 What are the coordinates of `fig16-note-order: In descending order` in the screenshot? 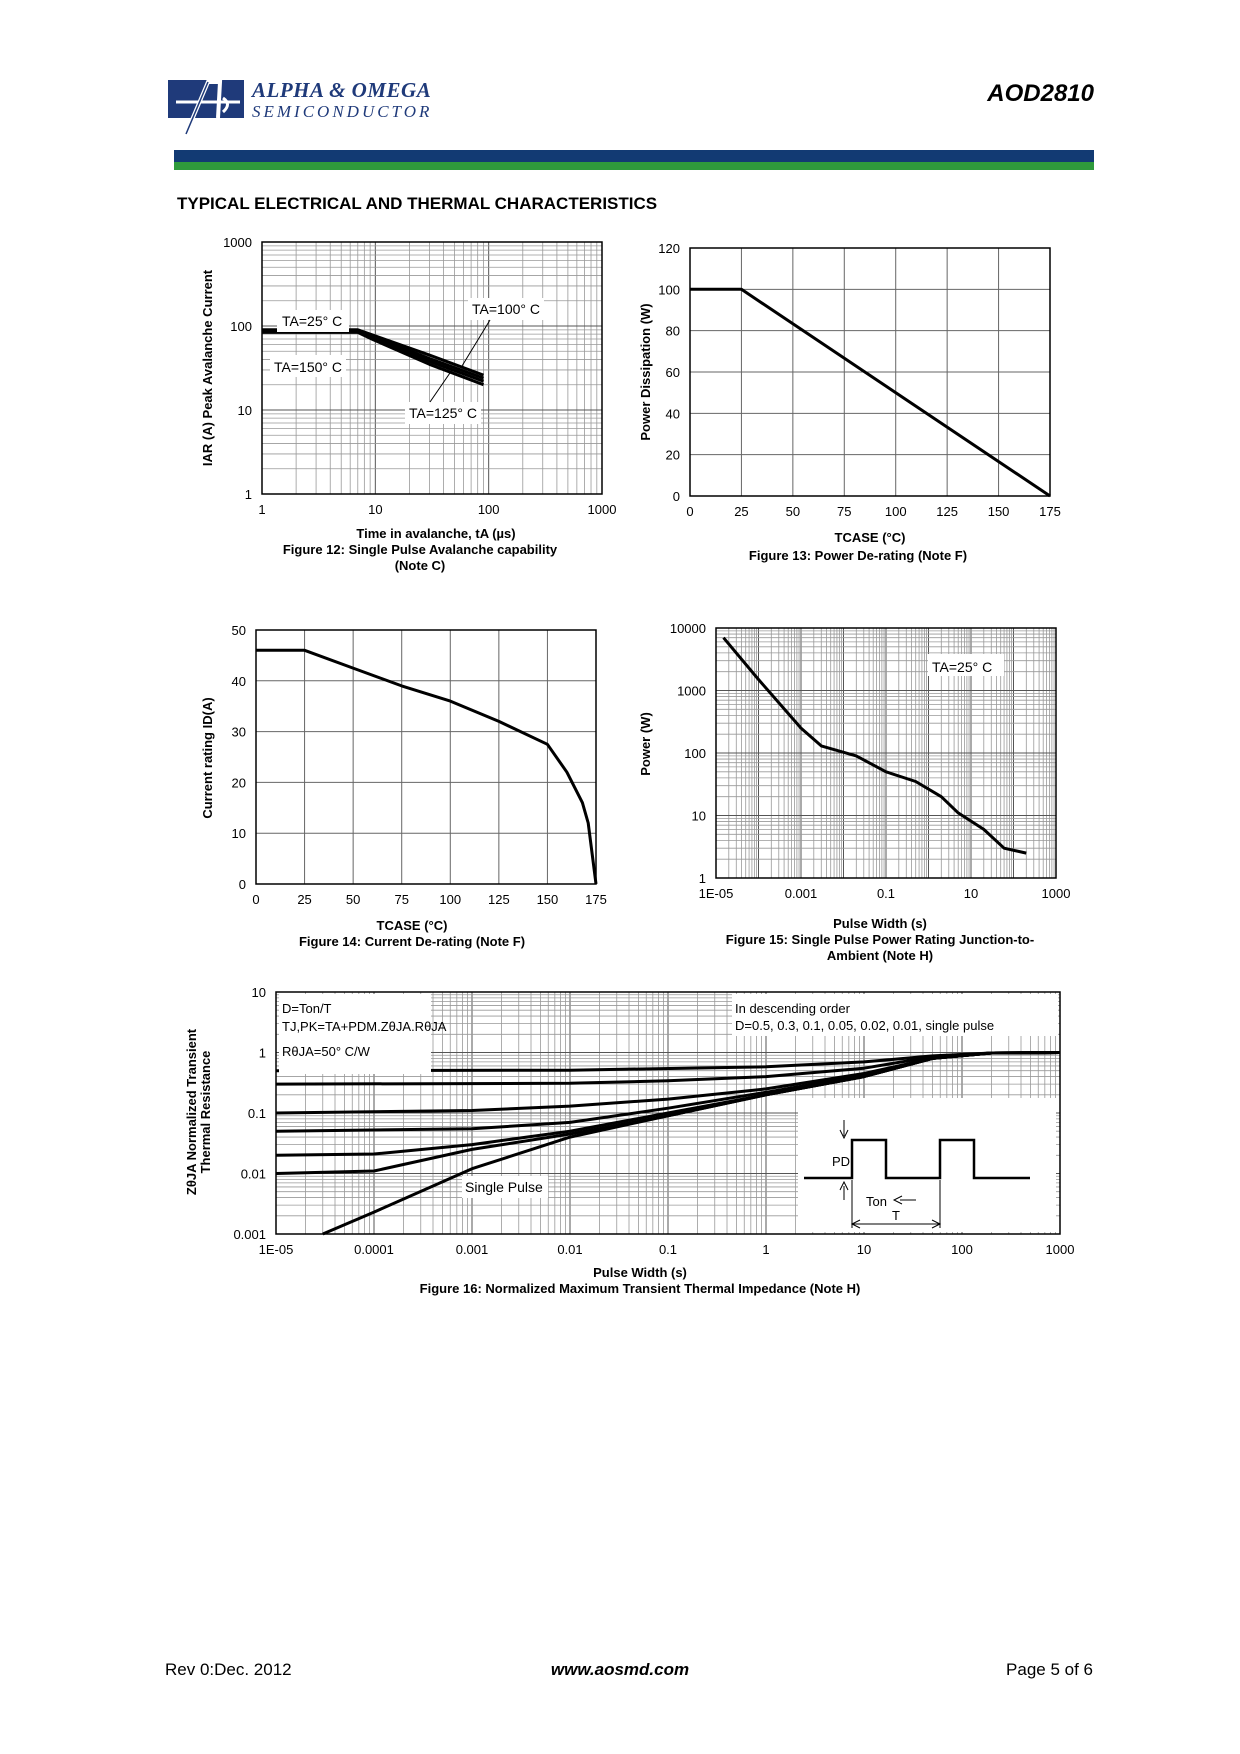 It's located at (793, 1008).